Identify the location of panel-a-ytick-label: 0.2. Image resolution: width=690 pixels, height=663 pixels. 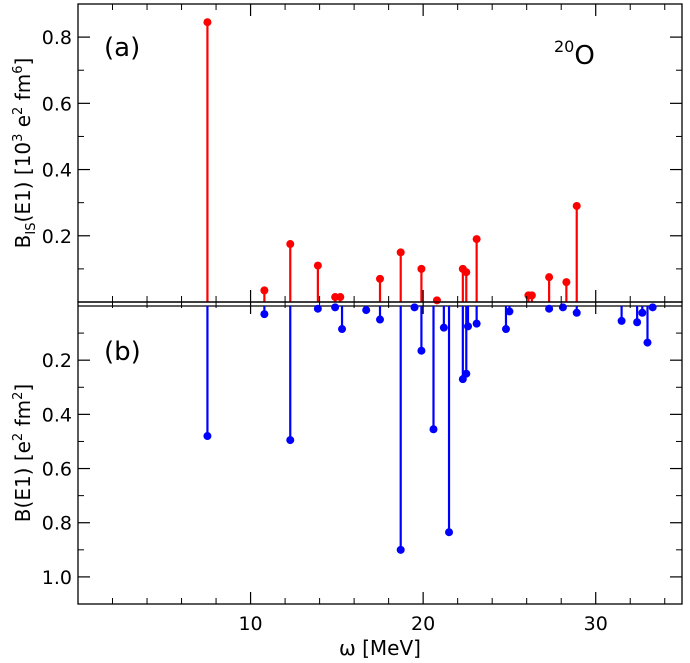
(57, 237).